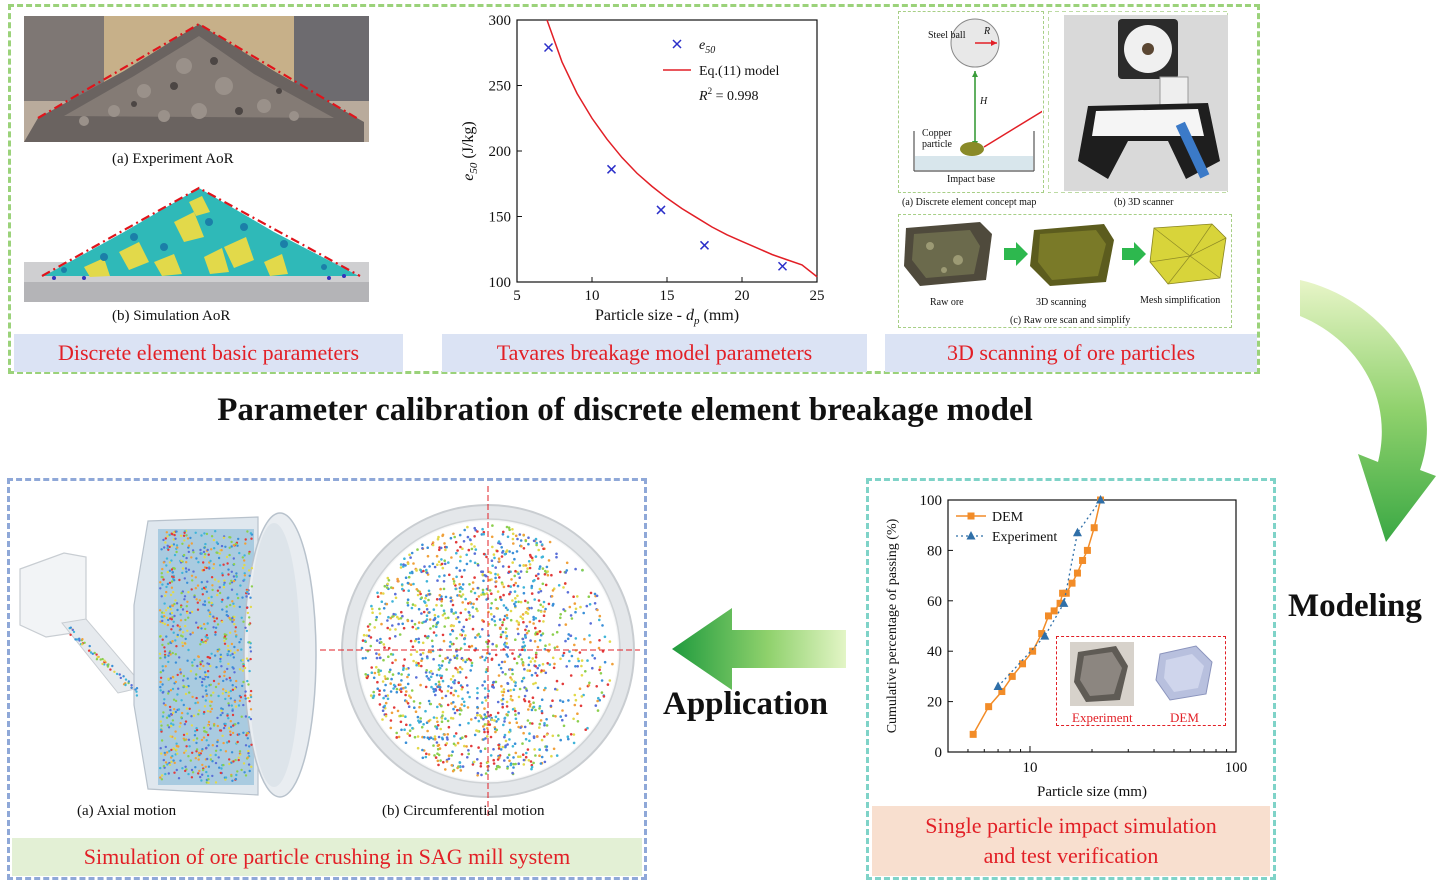 The image size is (1449, 886). Describe the element at coordinates (667, 296) in the screenshot. I see `x-tick-label: 15` at that location.